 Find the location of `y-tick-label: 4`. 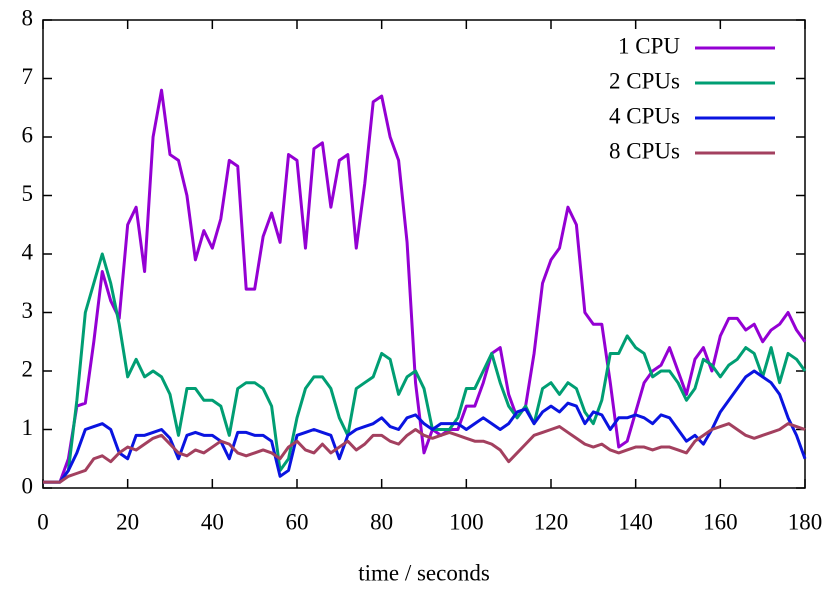

y-tick-label: 4 is located at coordinates (28, 251).